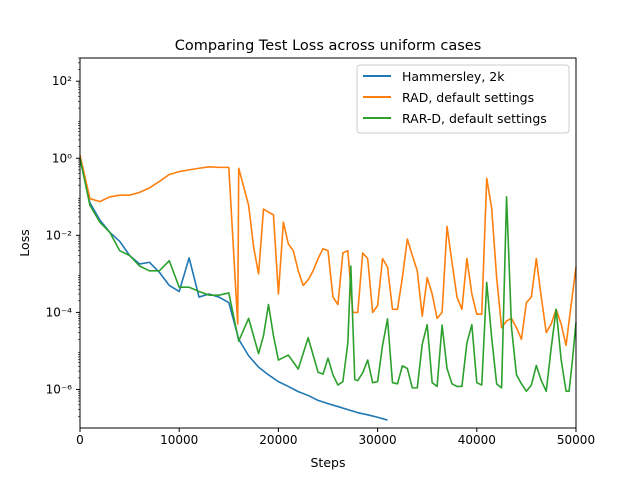 Image resolution: width=640 pixels, height=480 pixels. Describe the element at coordinates (278, 440) in the screenshot. I see `x-tick-label: 20000` at that location.